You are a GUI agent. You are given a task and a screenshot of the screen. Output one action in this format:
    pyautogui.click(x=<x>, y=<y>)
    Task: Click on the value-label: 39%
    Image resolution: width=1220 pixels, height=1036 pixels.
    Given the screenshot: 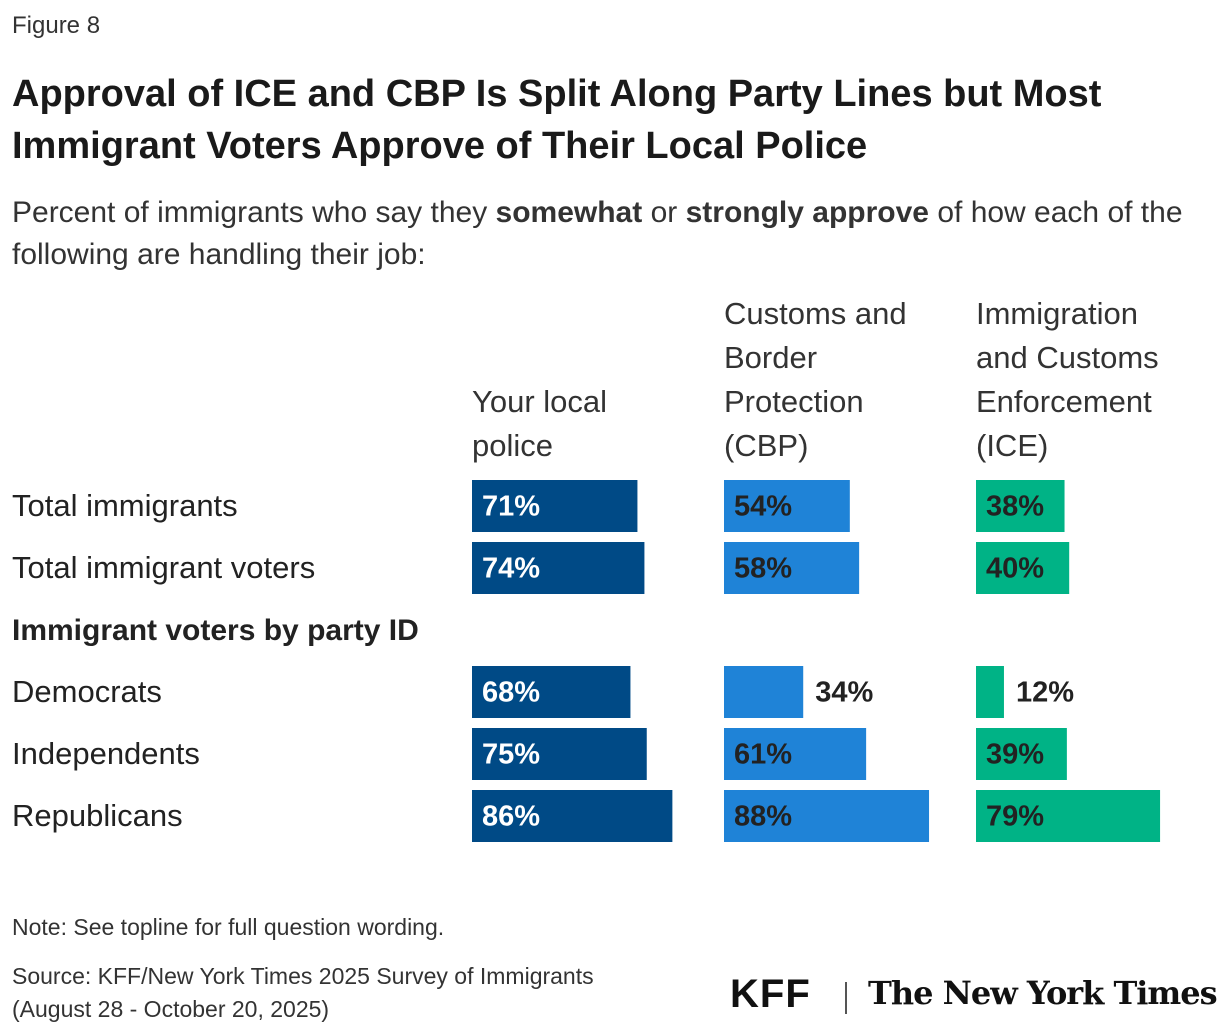 What is the action you would take?
    pyautogui.click(x=1015, y=755)
    